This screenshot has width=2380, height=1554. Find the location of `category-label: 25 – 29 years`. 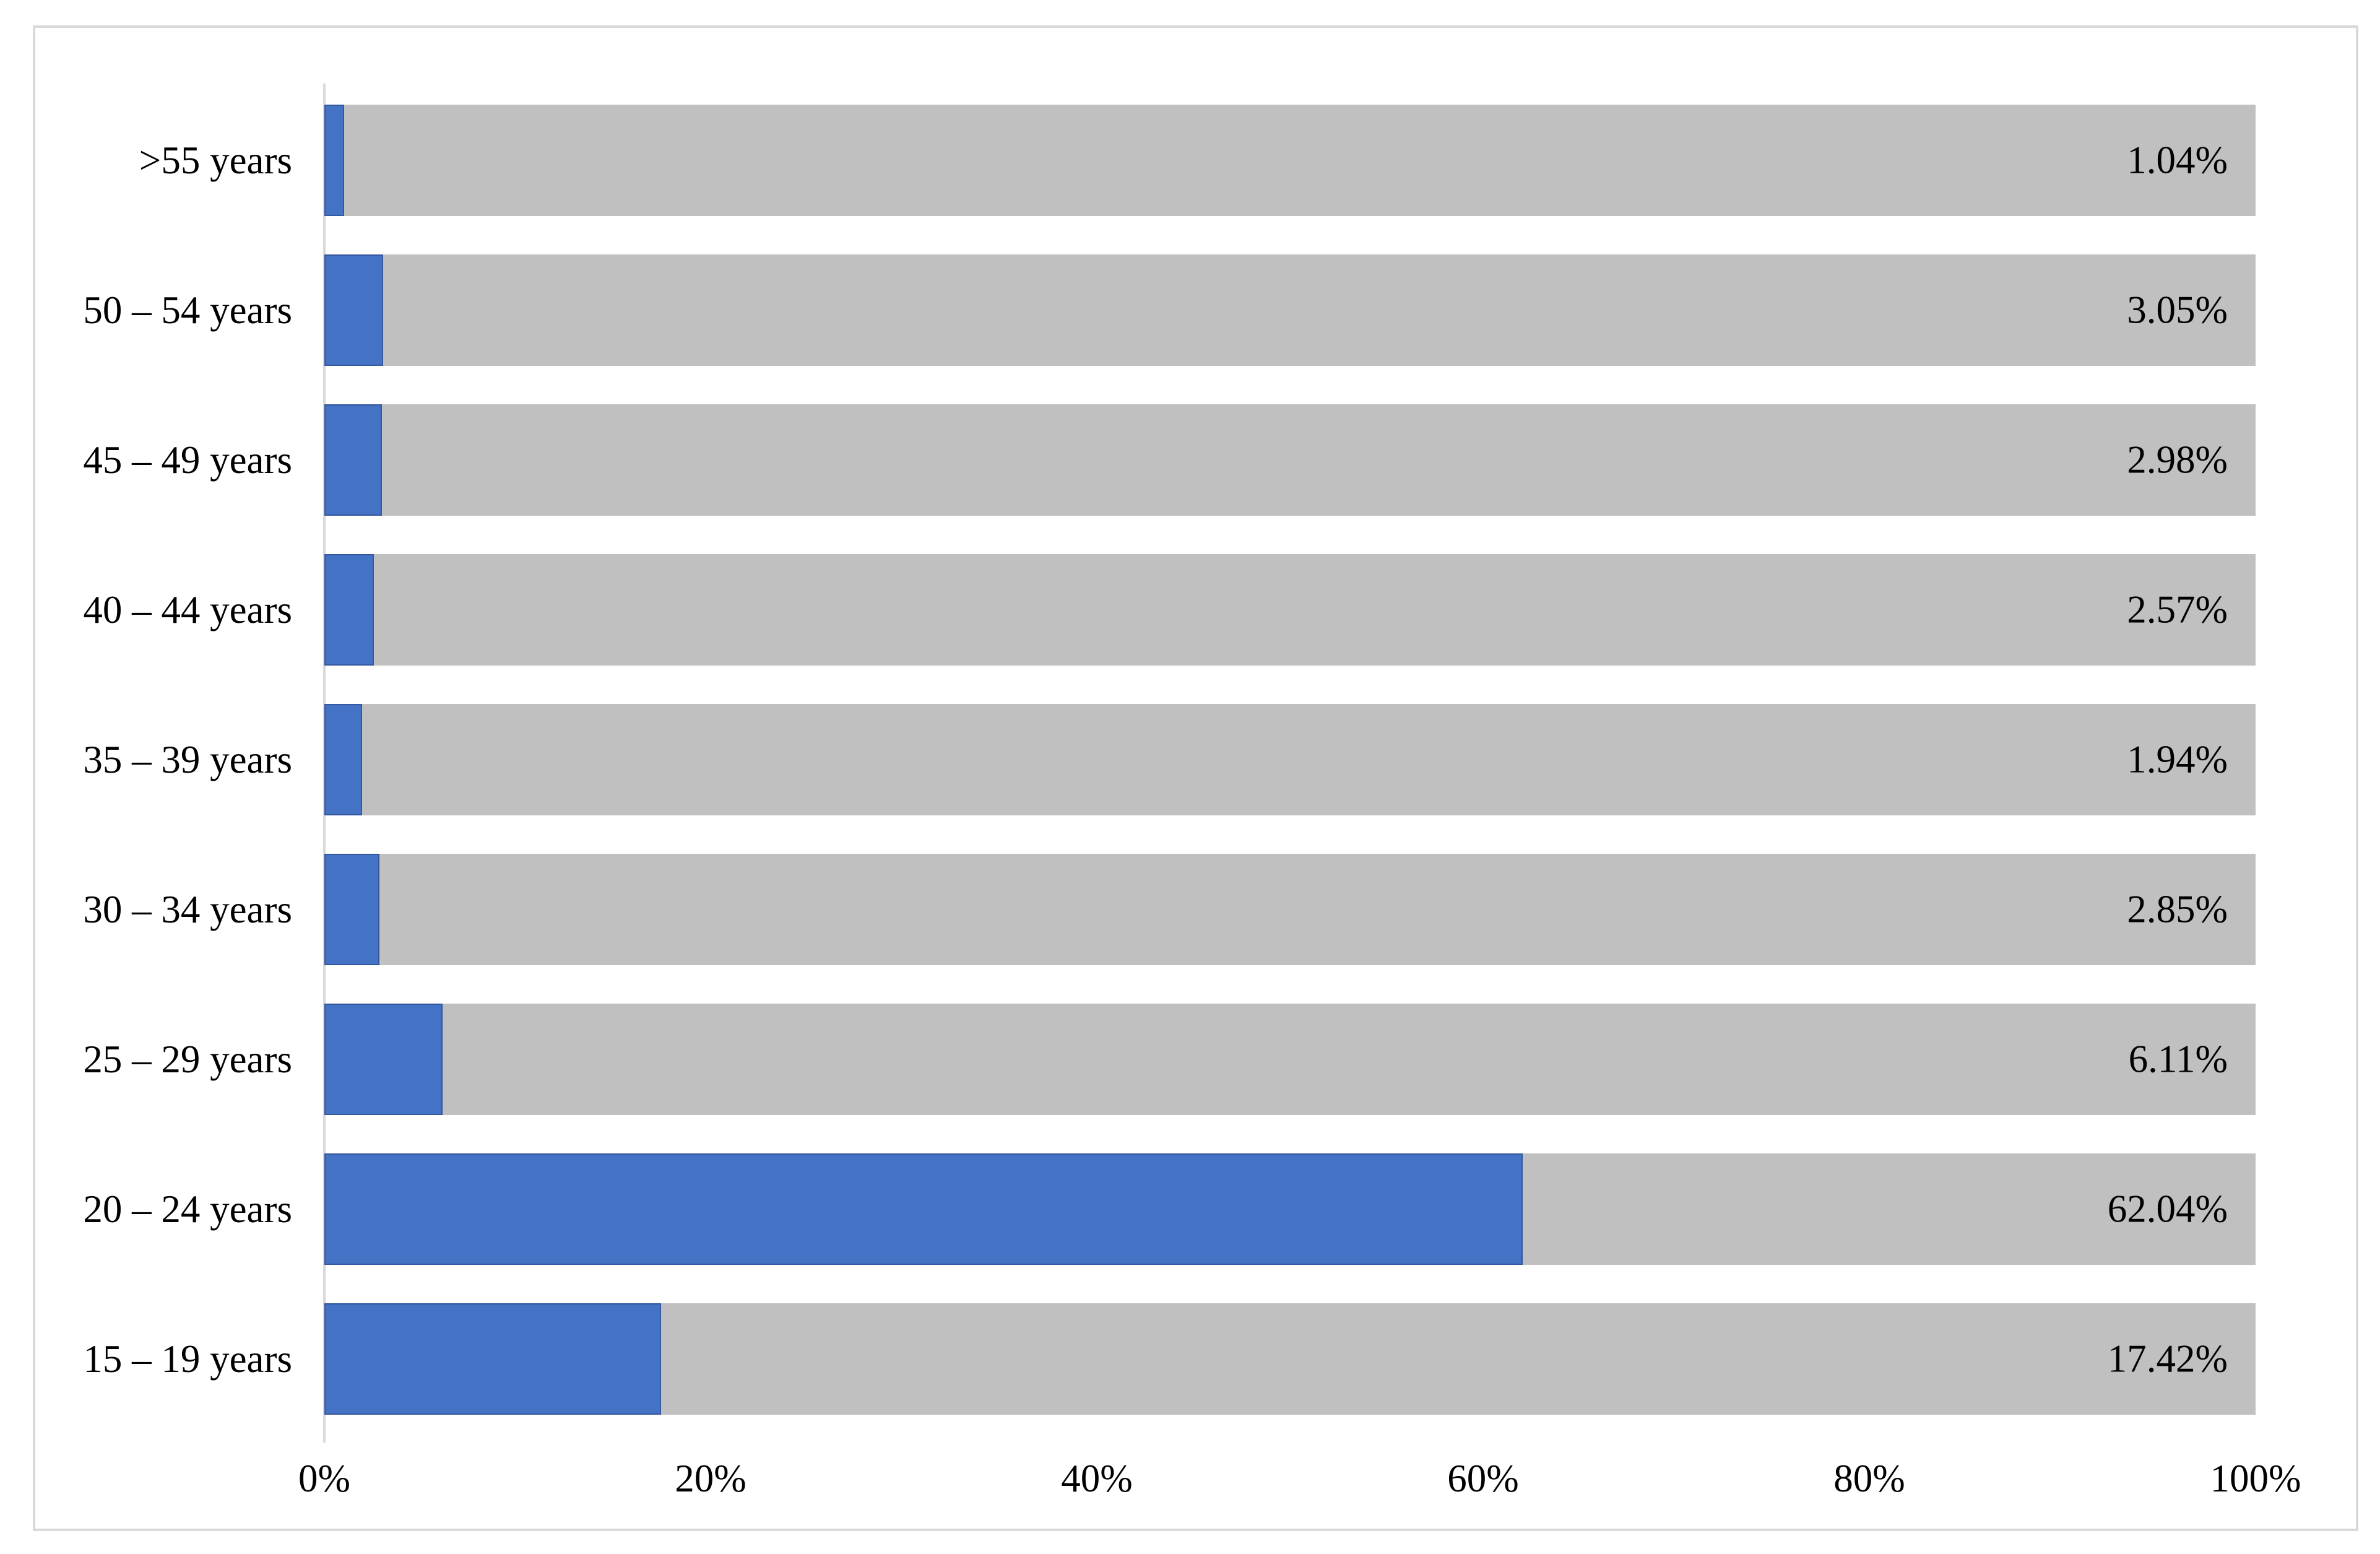

category-label: 25 – 29 years is located at coordinates (187, 1059).